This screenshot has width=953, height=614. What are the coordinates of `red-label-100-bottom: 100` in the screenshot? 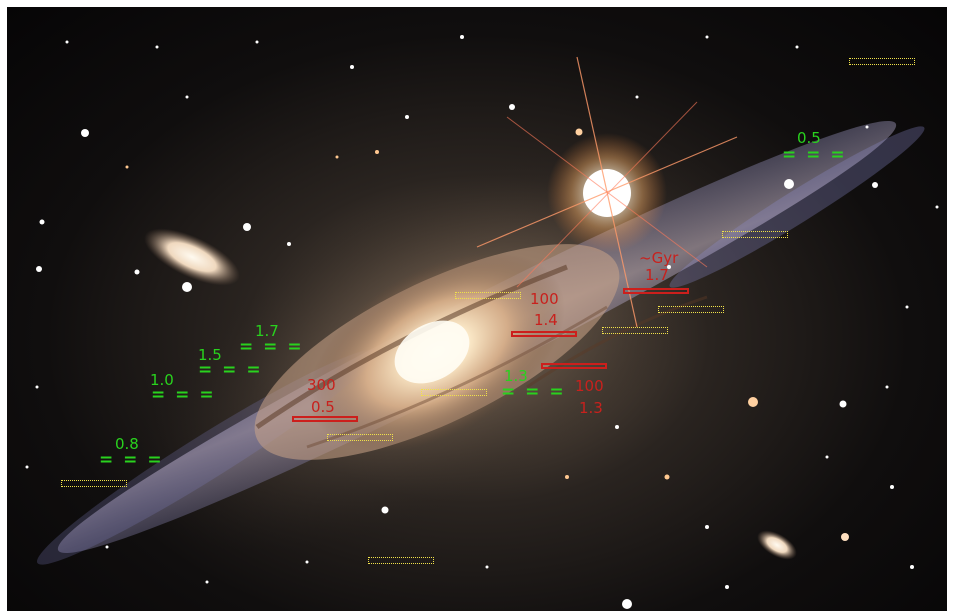 It's located at (589, 386).